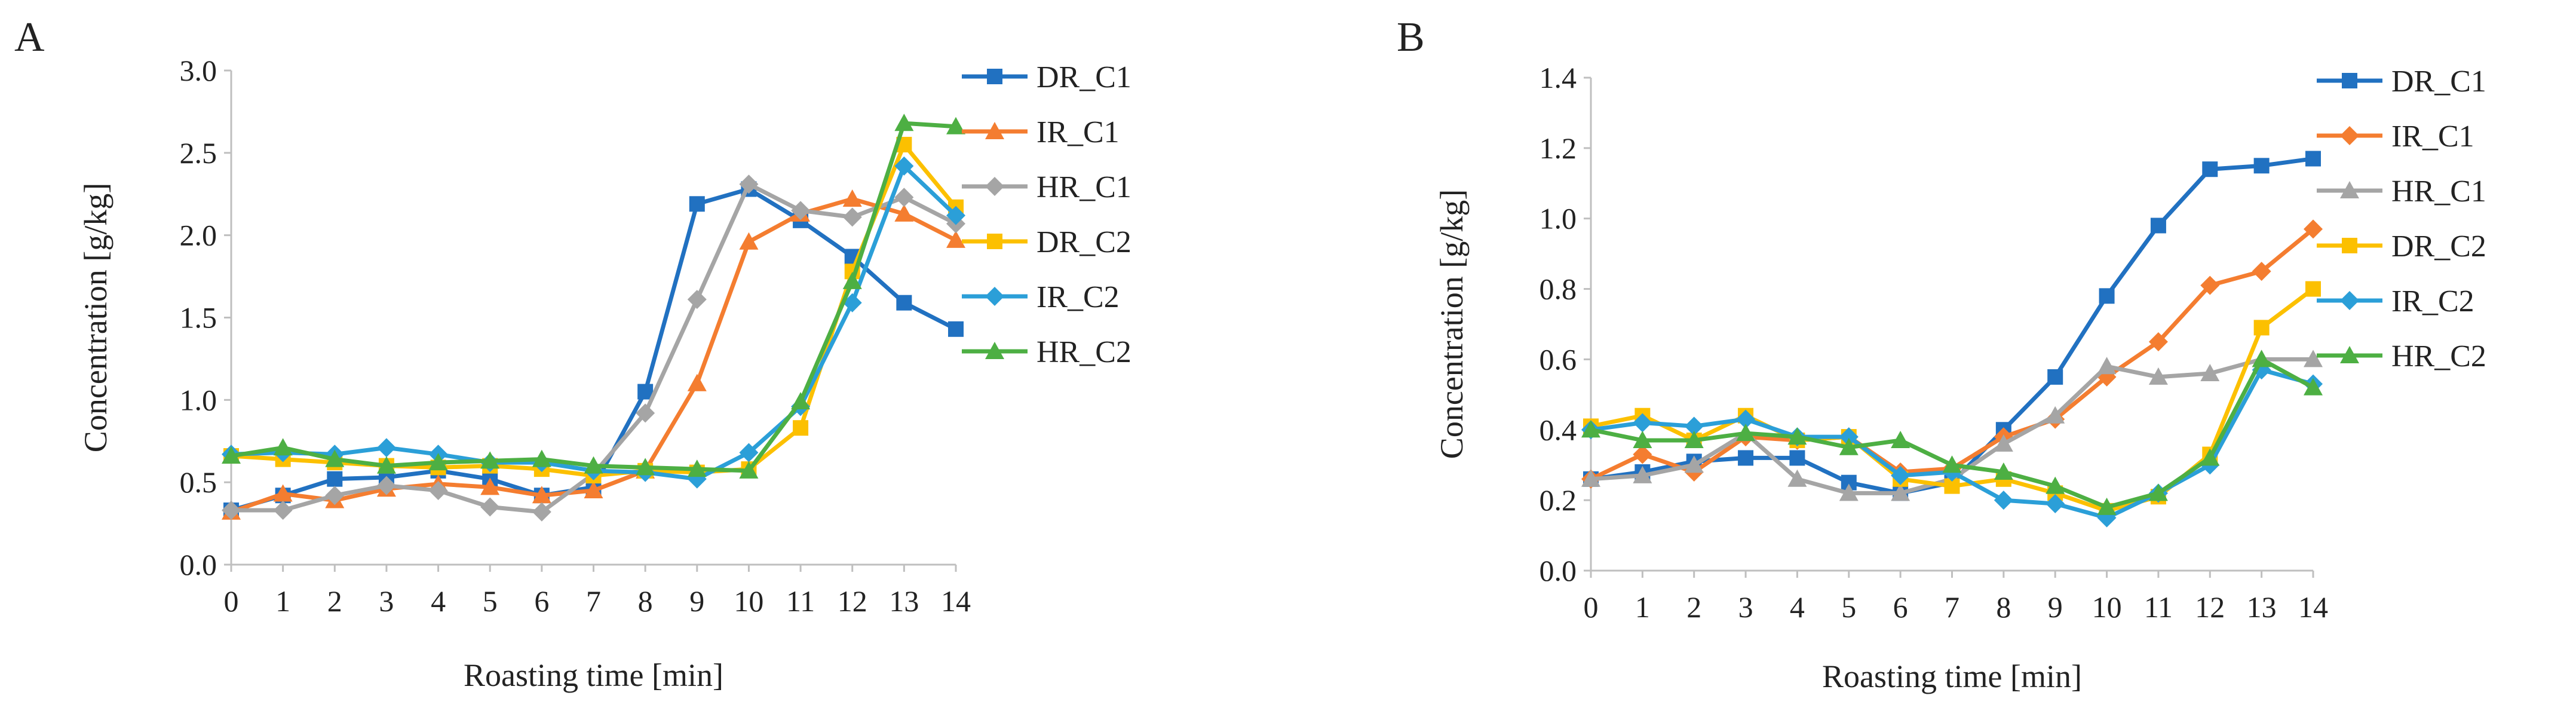 The height and width of the screenshot is (717, 2576). What do you see at coordinates (1046, 215) in the screenshot?
I see `legend: DR_C1 IR_C1 HR_C1 DR_C2 IR_C2 HR_C2` at bounding box center [1046, 215].